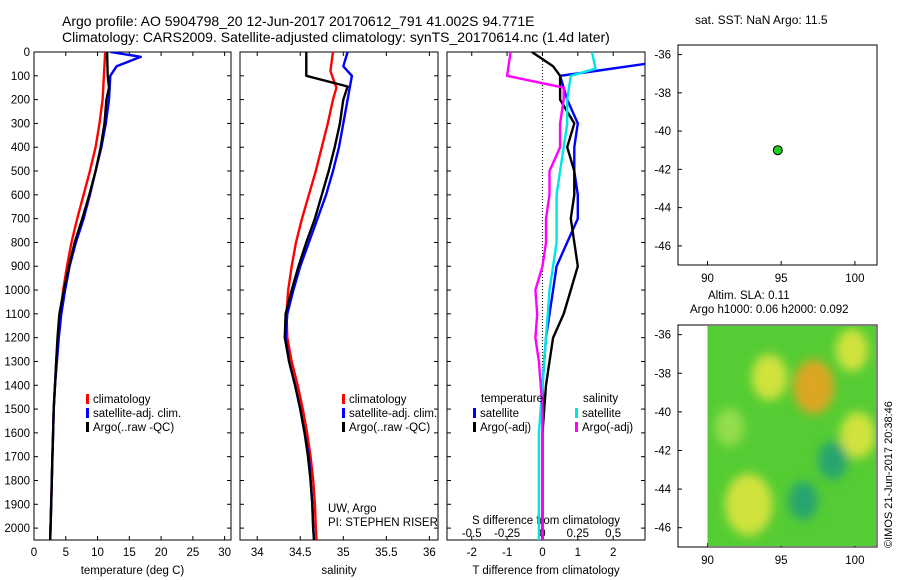 This screenshot has height=580, width=900. I want to click on temperature-xtick-label: 15, so click(129, 553).